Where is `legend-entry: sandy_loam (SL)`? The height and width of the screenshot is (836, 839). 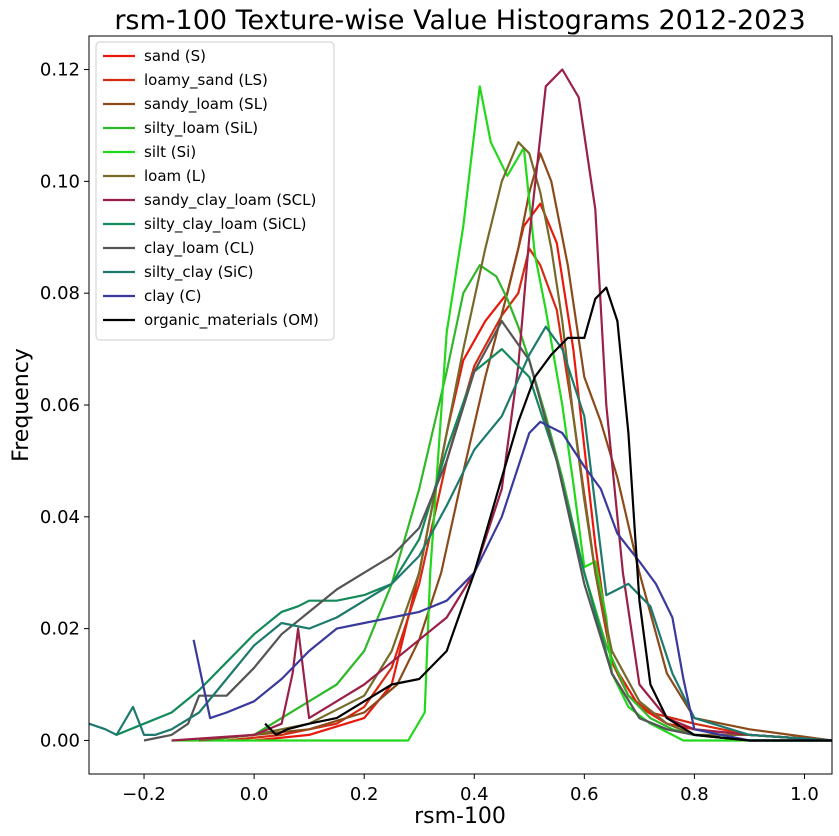 legend-entry: sandy_loam (SL) is located at coordinates (206, 104).